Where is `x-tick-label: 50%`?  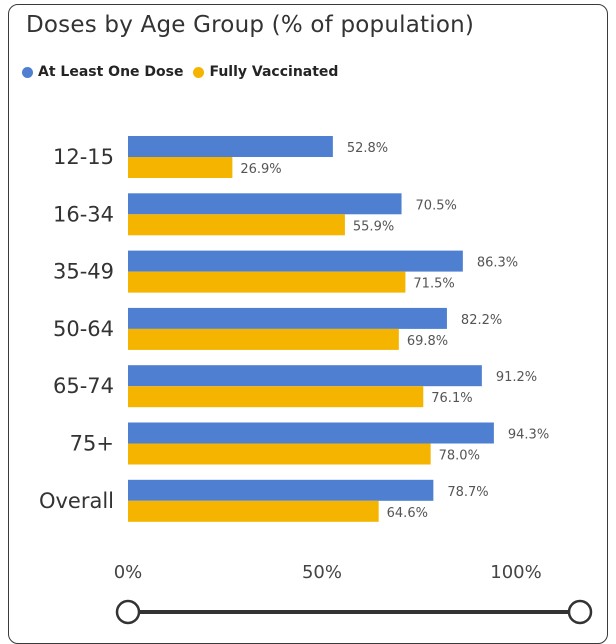
x-tick-label: 50% is located at coordinates (322, 572).